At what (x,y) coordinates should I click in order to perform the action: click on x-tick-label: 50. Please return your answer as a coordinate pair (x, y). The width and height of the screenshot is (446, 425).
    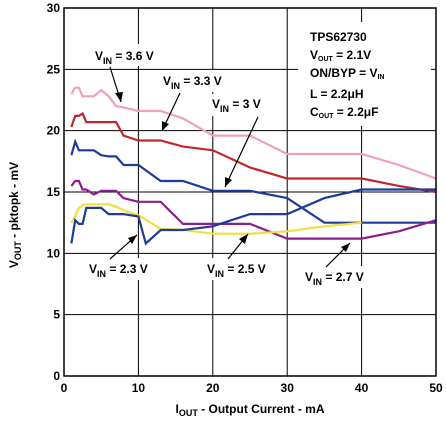
    Looking at the image, I should click on (436, 388).